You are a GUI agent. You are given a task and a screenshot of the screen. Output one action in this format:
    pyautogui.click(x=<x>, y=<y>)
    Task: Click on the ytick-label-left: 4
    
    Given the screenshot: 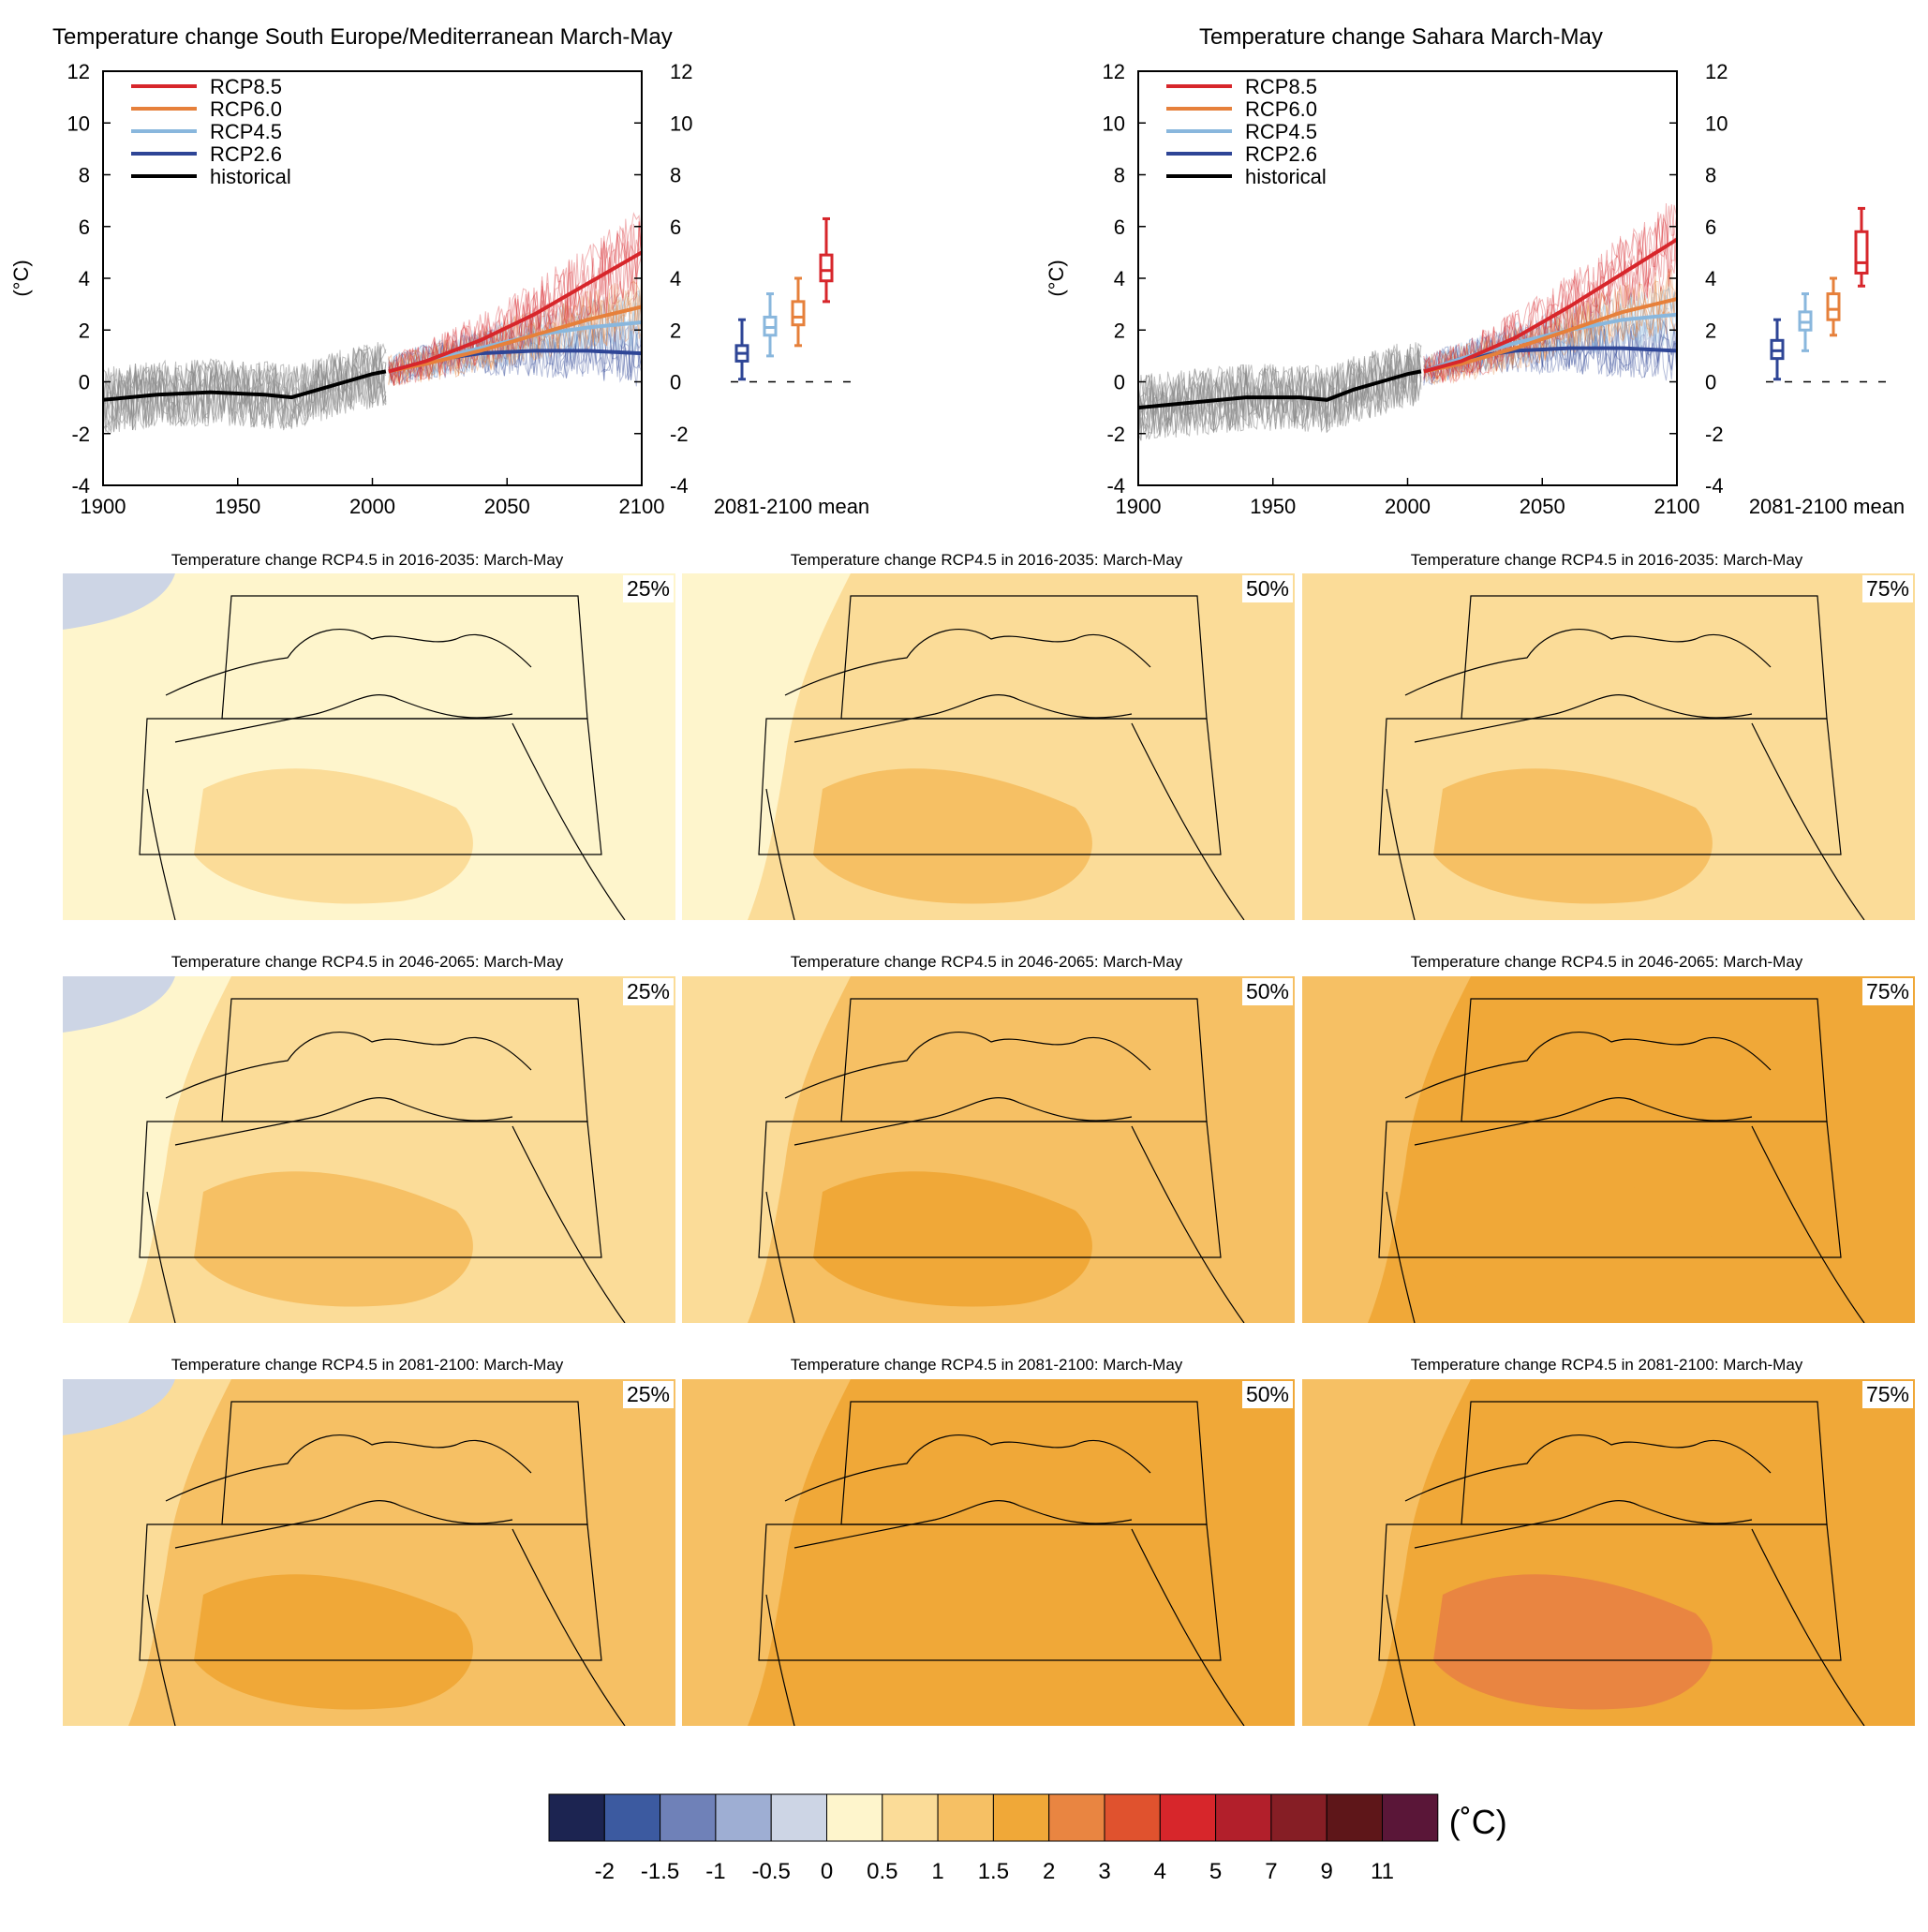 What is the action you would take?
    pyautogui.click(x=1119, y=279)
    